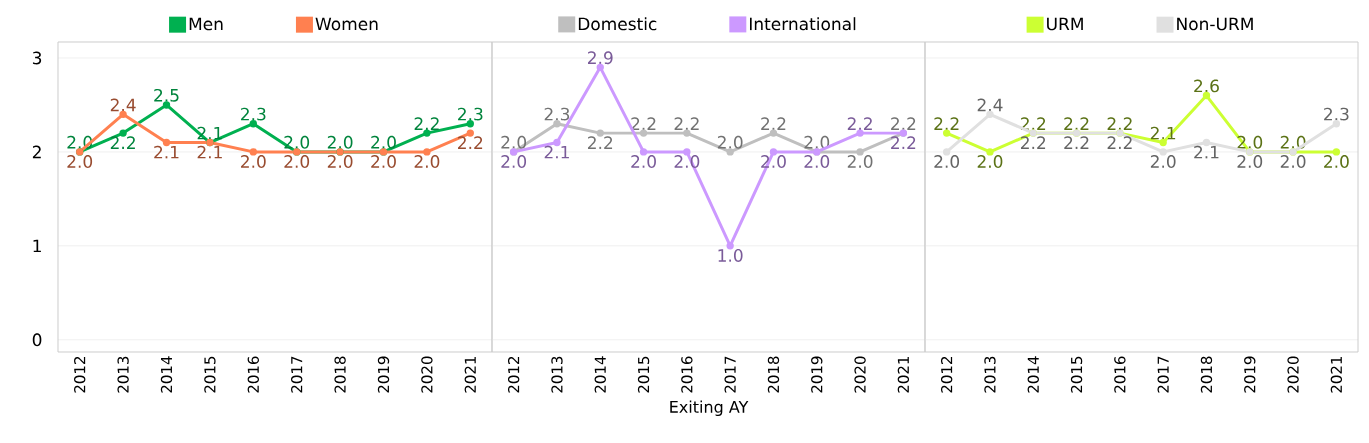 The image size is (1369, 443). Describe the element at coordinates (166, 95) in the screenshot. I see `data-label: 2.5` at that location.